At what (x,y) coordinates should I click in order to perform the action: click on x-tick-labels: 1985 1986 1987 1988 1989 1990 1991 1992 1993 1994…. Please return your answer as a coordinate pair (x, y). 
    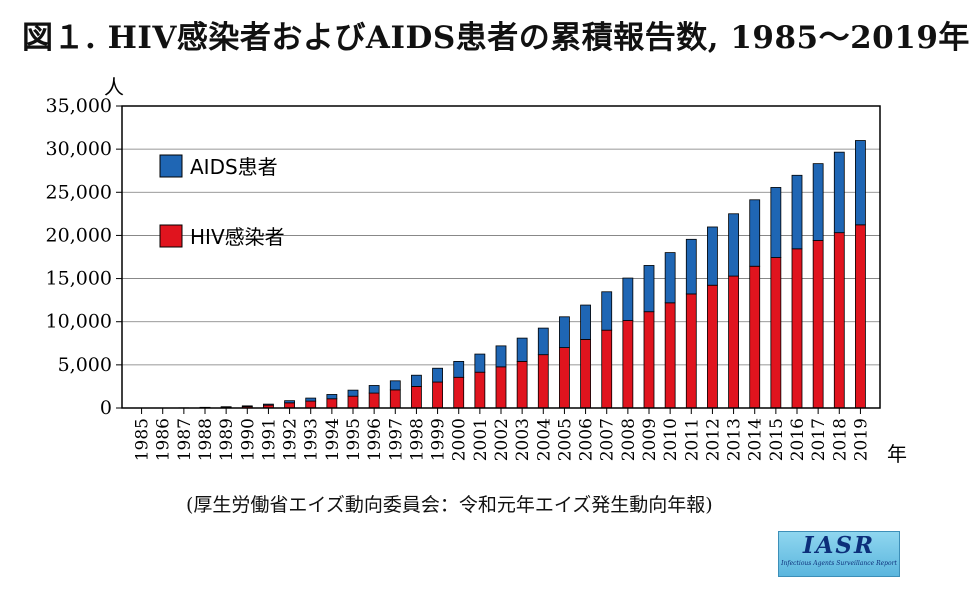
    Looking at the image, I should click on (502, 434).